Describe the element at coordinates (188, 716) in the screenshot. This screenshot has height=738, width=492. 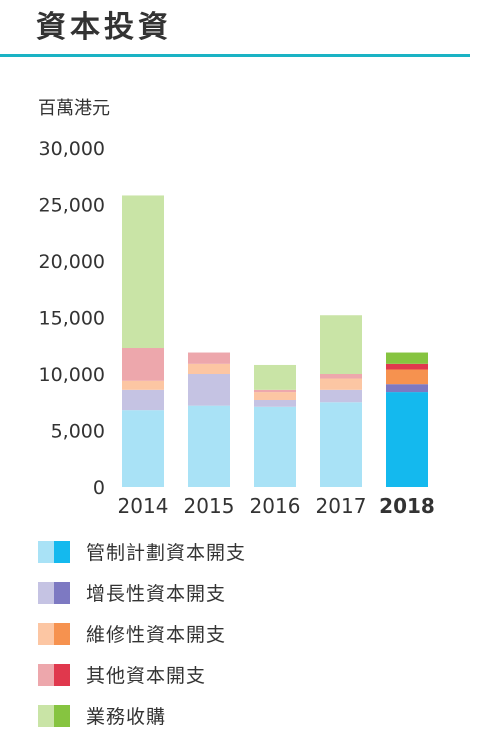
I see `legend-item: 業務收購` at that location.